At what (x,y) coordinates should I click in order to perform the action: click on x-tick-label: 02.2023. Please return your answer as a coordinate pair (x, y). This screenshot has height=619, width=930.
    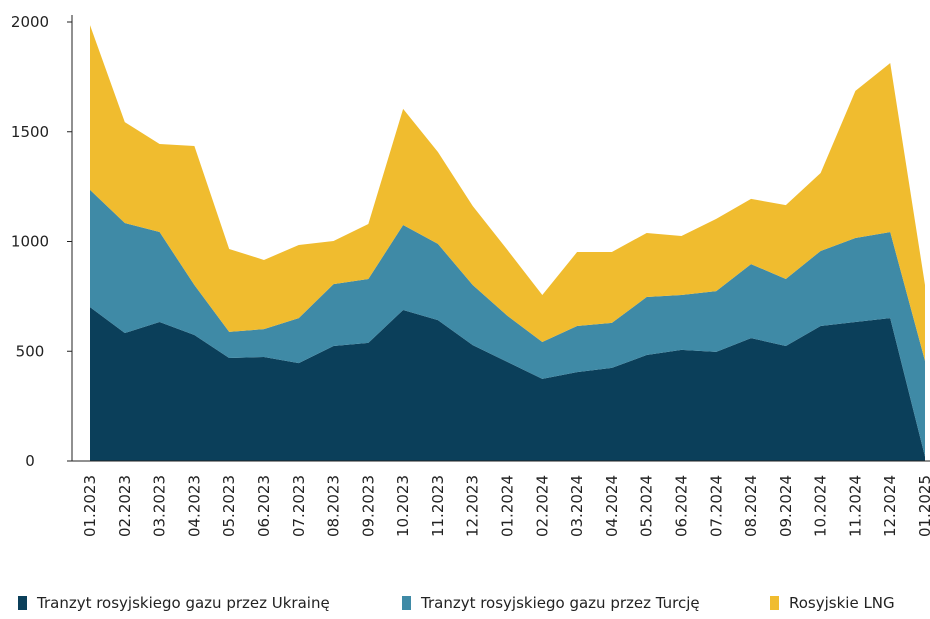
    Looking at the image, I should click on (125, 506).